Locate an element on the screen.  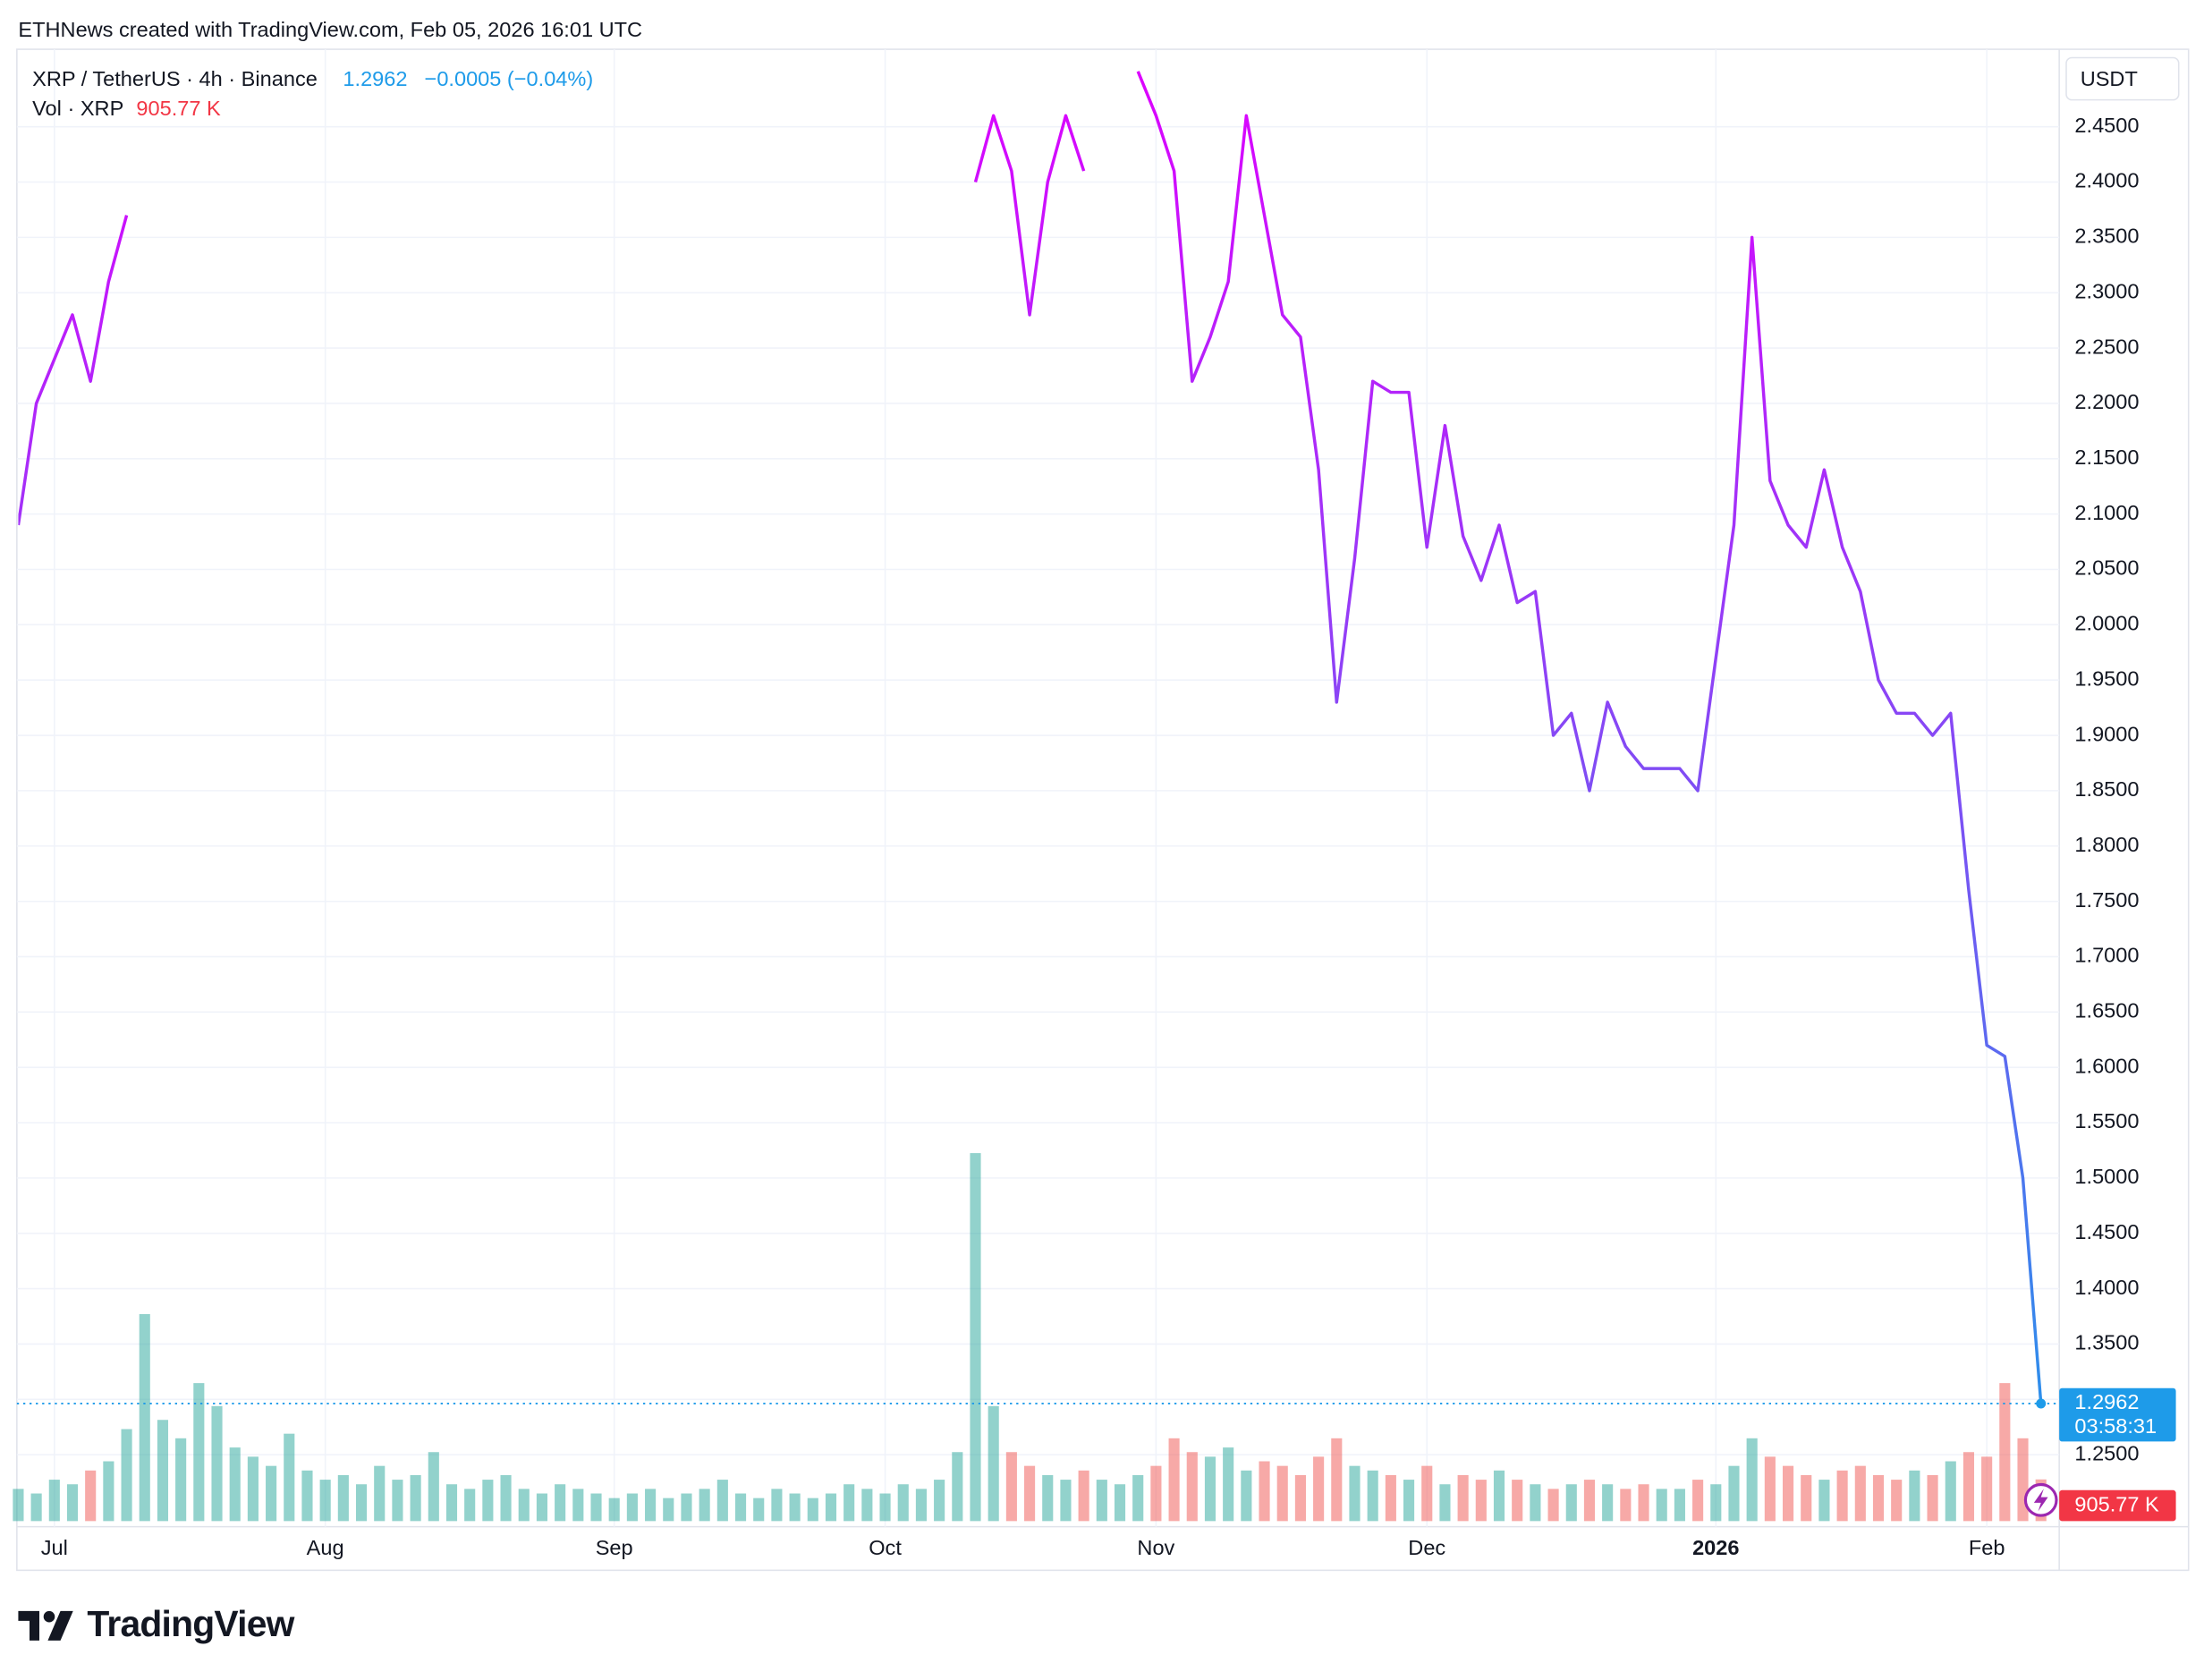
logo-dot is located at coordinates (49, 1616).